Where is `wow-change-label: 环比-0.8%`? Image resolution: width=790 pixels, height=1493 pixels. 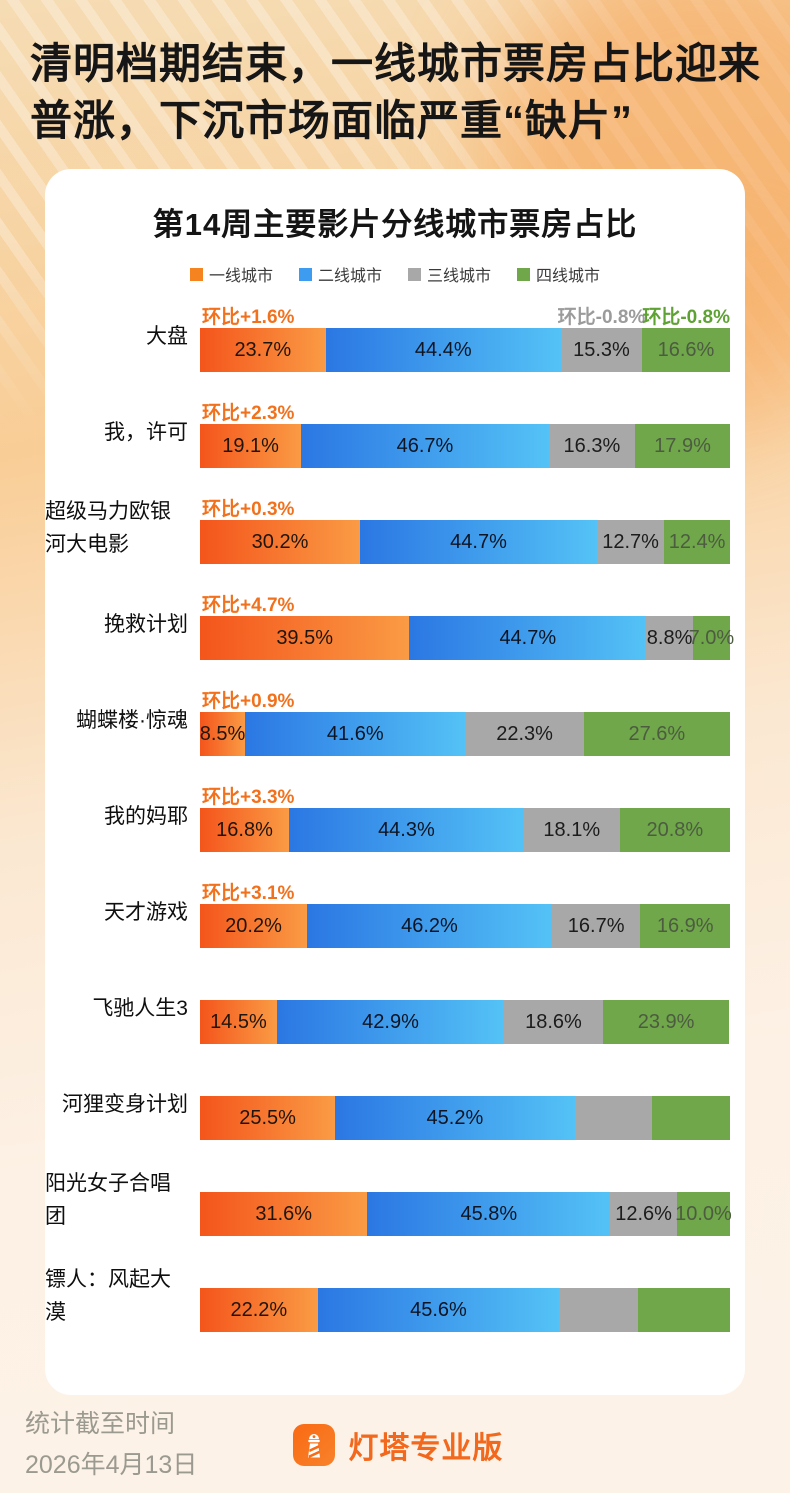 wow-change-label: 环比-0.8% is located at coordinates (686, 318).